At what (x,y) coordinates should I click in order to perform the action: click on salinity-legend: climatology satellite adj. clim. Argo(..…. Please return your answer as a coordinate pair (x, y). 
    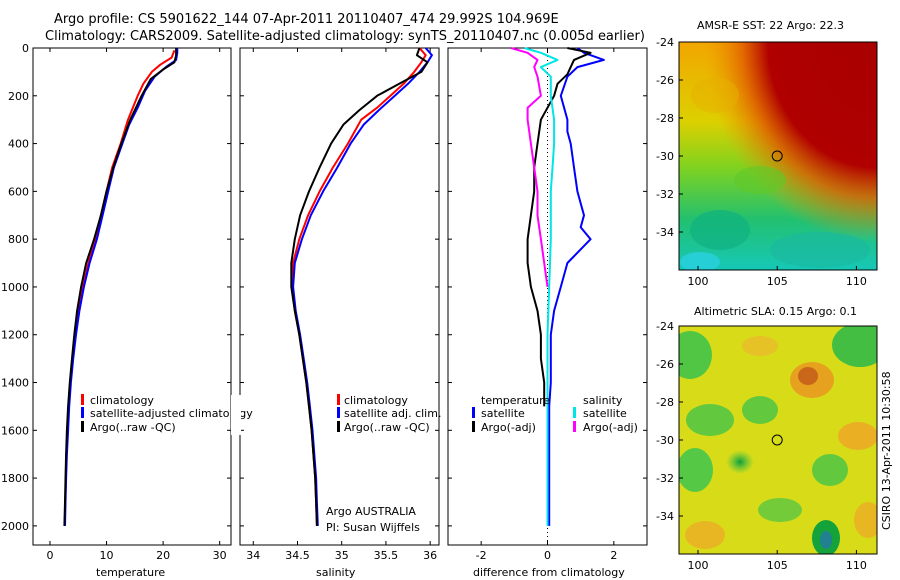
    Looking at the image, I should click on (389, 414).